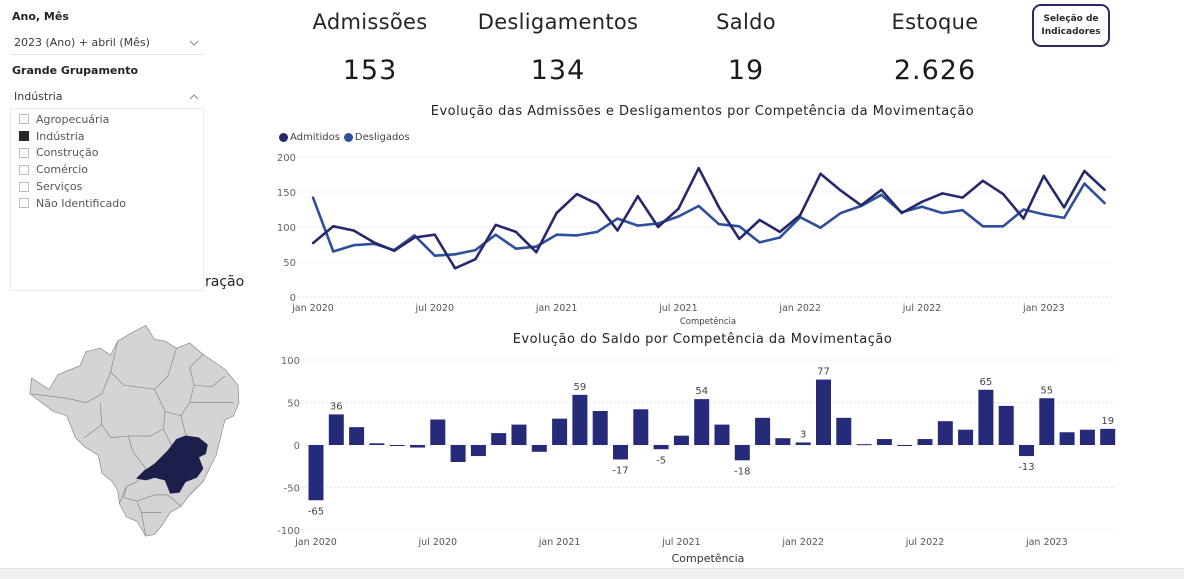 This screenshot has height=579, width=1184. What do you see at coordinates (107, 136) in the screenshot?
I see `group-option: Indústria` at bounding box center [107, 136].